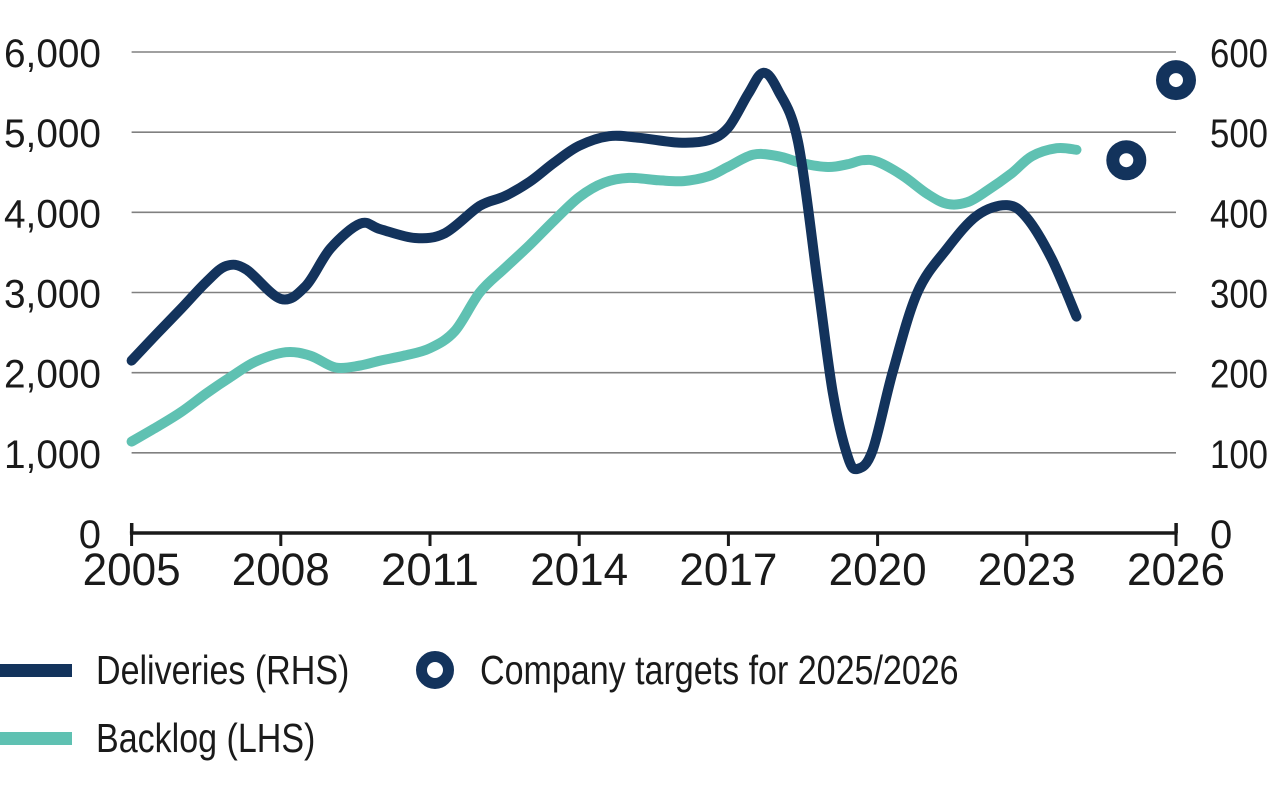  Describe the element at coordinates (206, 737) in the screenshot. I see `legend-label-backlog: Backlog (LHS)` at that location.